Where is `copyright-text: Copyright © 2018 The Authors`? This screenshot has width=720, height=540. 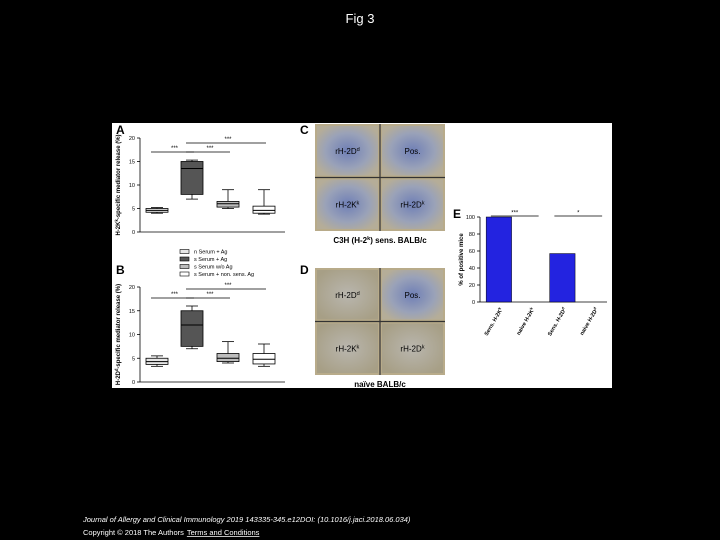 copyright-text: Copyright © 2018 The Authors is located at coordinates (133, 532).